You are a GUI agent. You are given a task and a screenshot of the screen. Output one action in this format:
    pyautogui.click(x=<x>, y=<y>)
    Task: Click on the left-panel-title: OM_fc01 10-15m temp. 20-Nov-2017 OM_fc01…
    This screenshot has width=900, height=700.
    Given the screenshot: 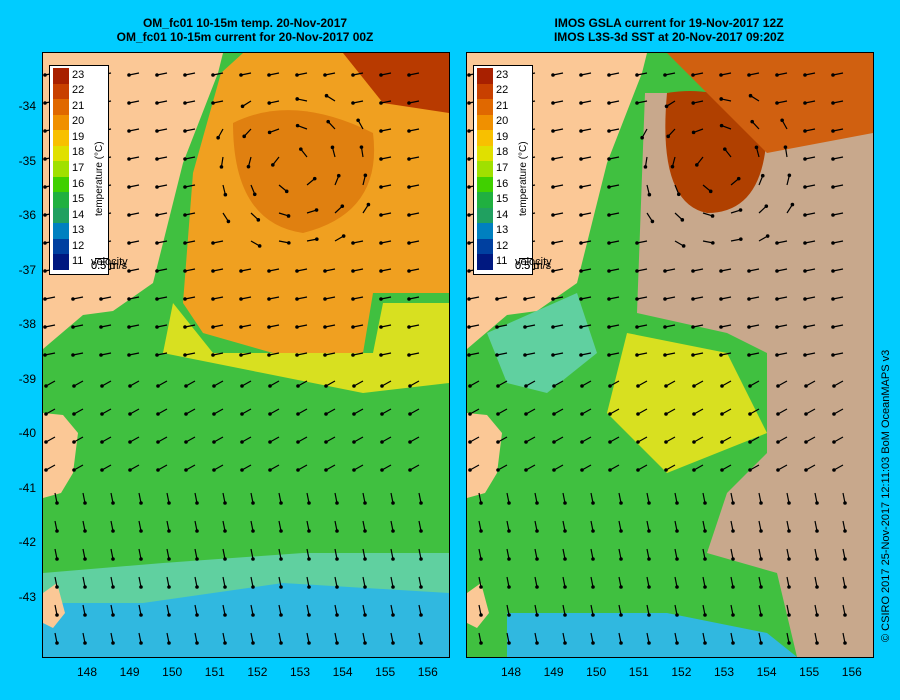 What is the action you would take?
    pyautogui.click(x=245, y=30)
    